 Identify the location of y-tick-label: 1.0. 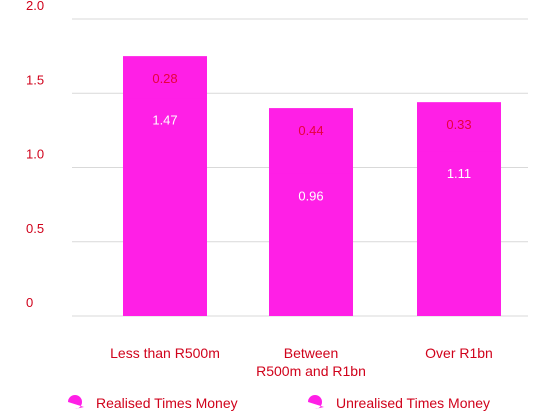
(35, 154).